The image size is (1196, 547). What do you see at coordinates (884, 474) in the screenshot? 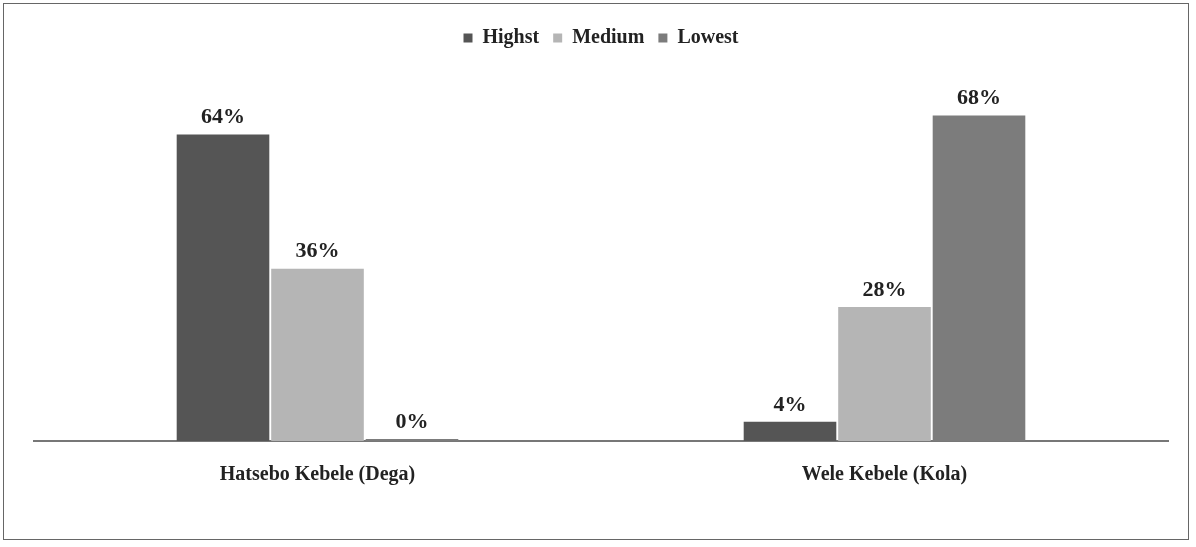
I see `x-tick-label: Wele Kebele (Kola)` at bounding box center [884, 474].